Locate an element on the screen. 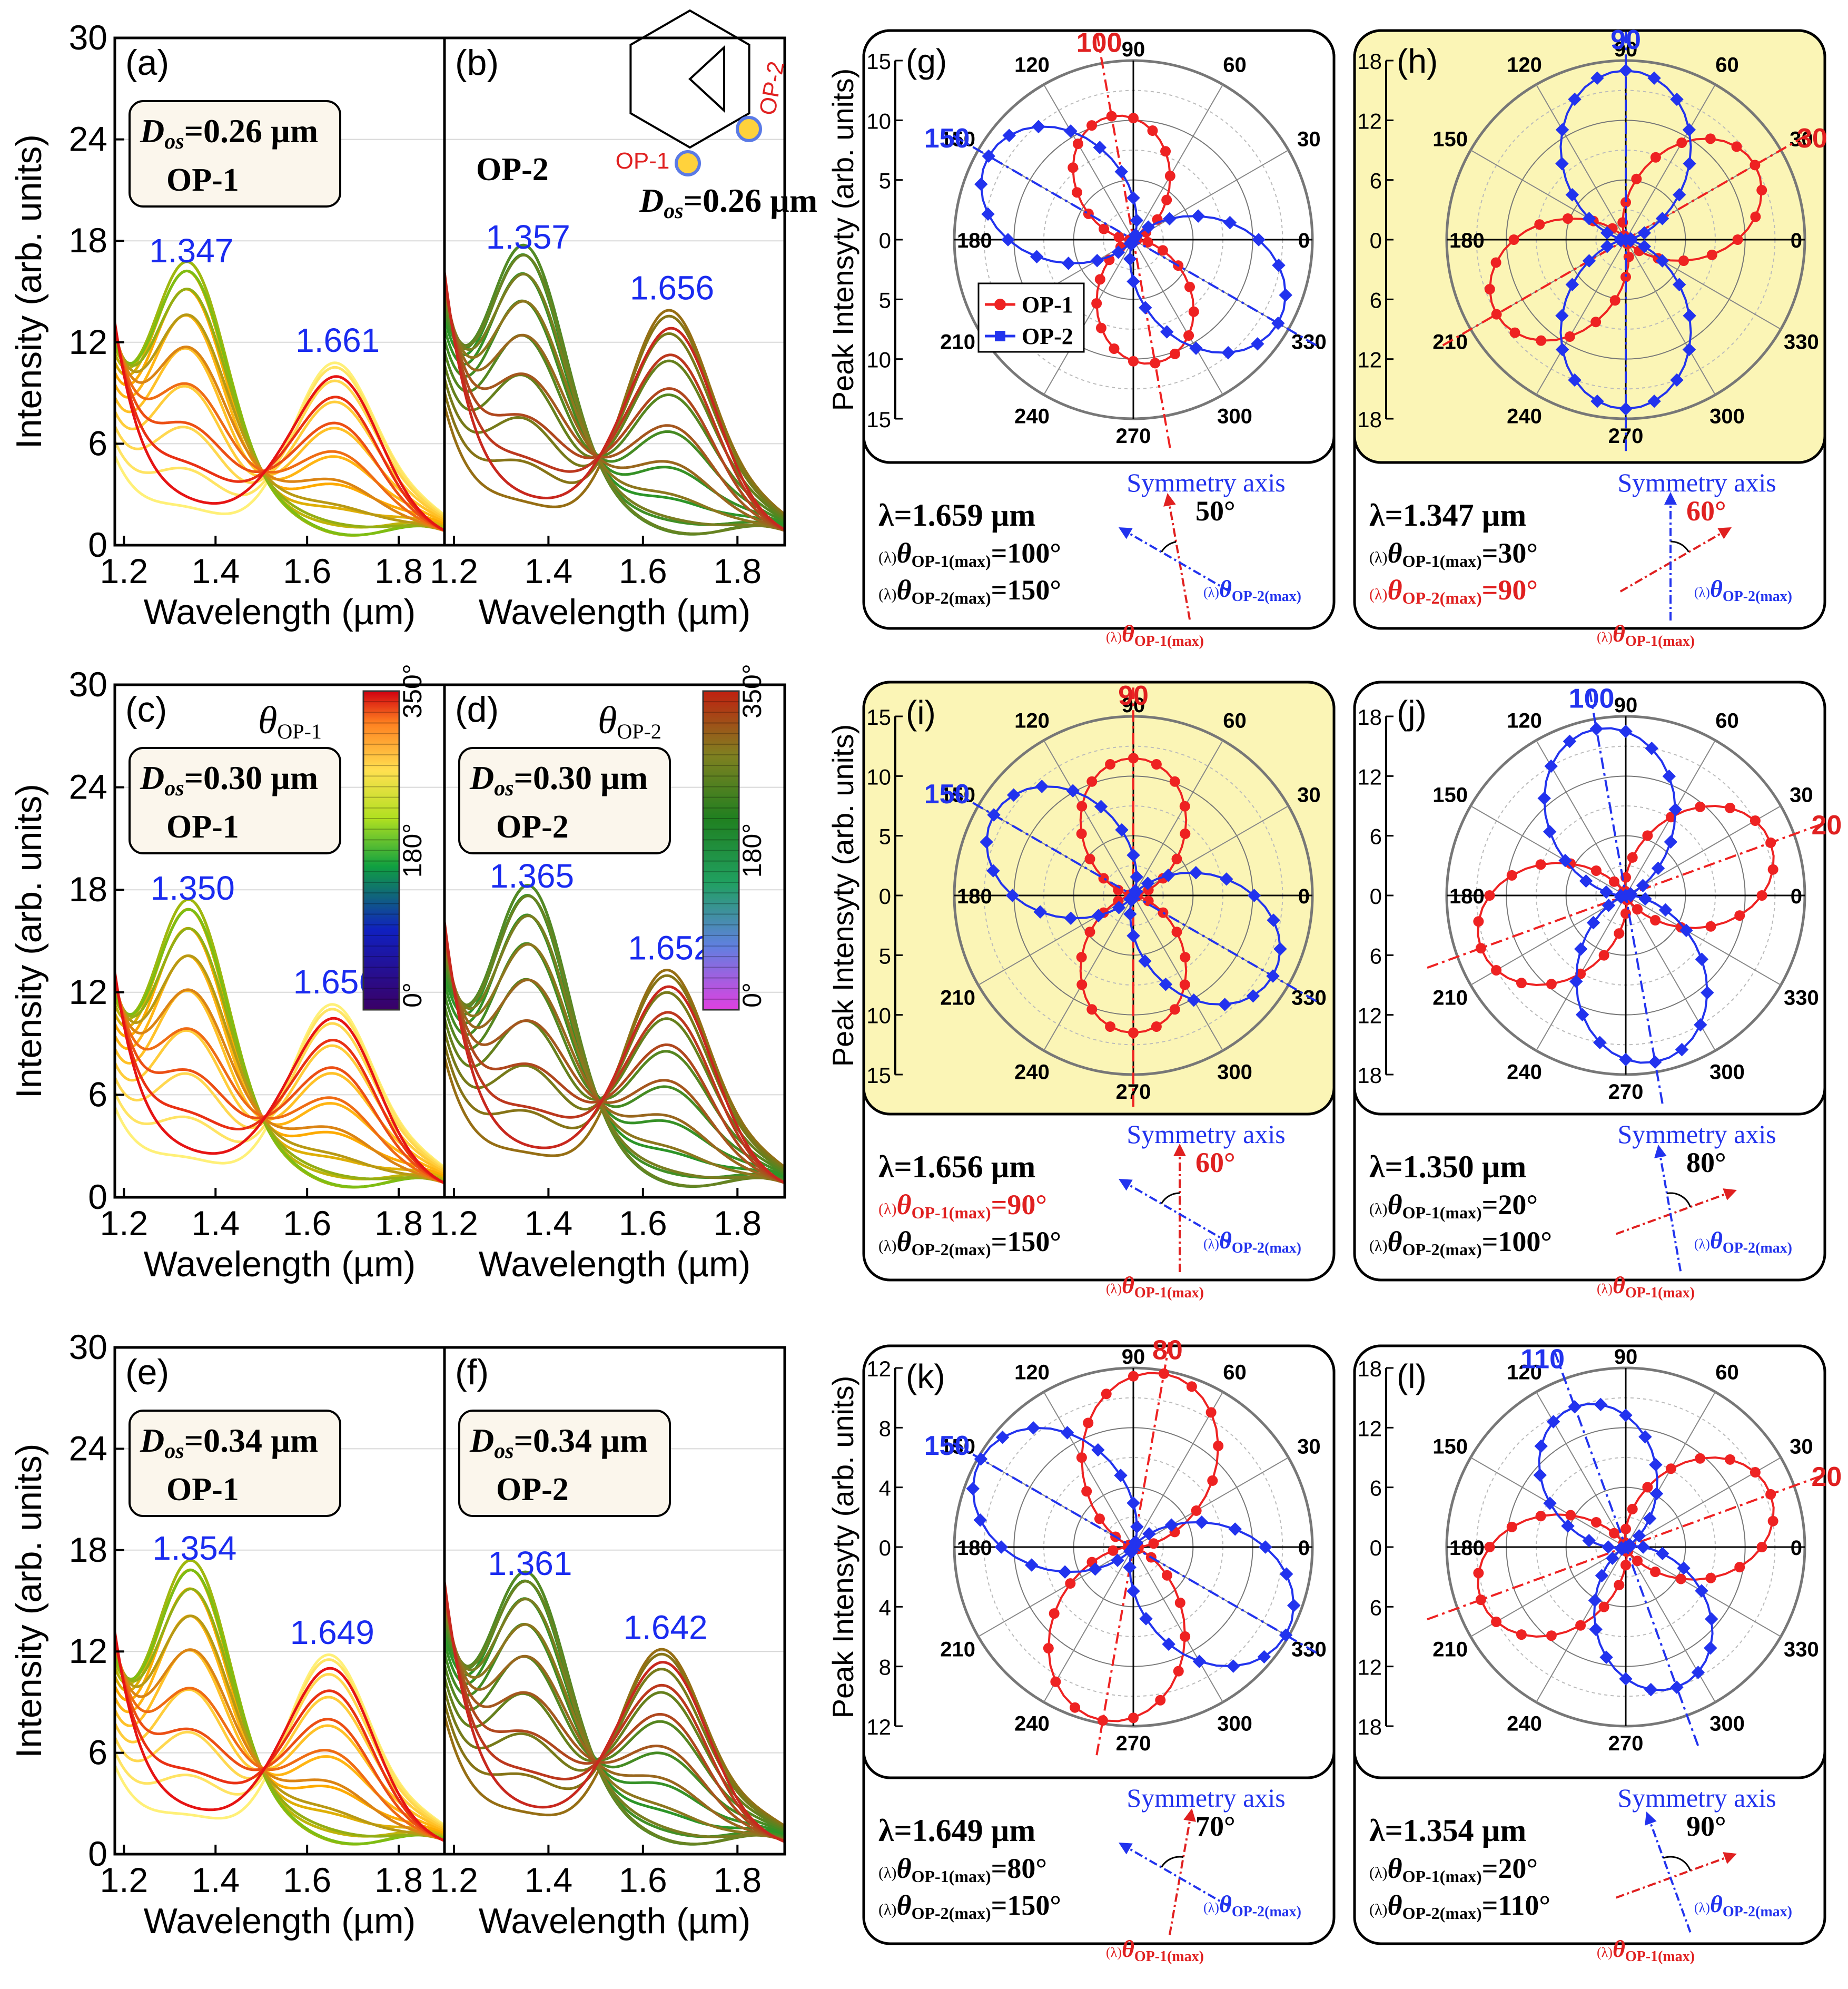  polar-angle-label: 300 is located at coordinates (1234, 1723).